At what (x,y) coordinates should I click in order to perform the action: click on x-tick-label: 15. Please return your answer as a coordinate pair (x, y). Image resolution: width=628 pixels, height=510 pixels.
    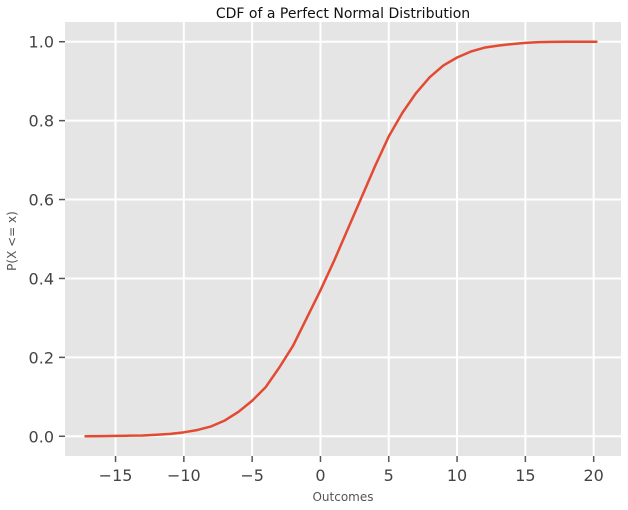
    Looking at the image, I should click on (525, 475).